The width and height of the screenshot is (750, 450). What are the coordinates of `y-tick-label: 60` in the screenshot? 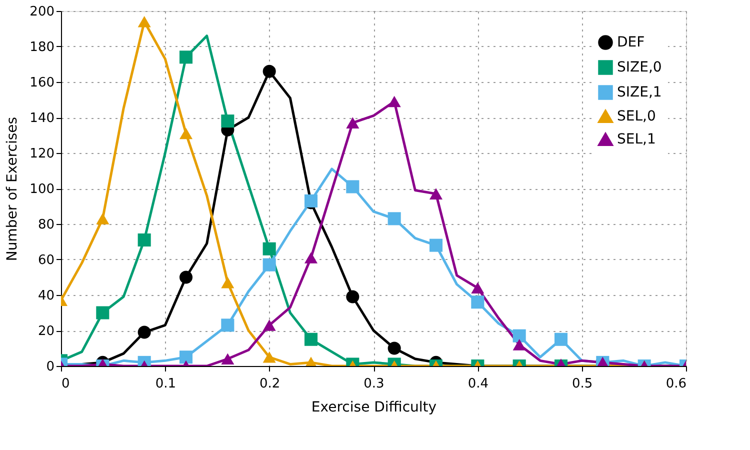 It's located at (46, 260).